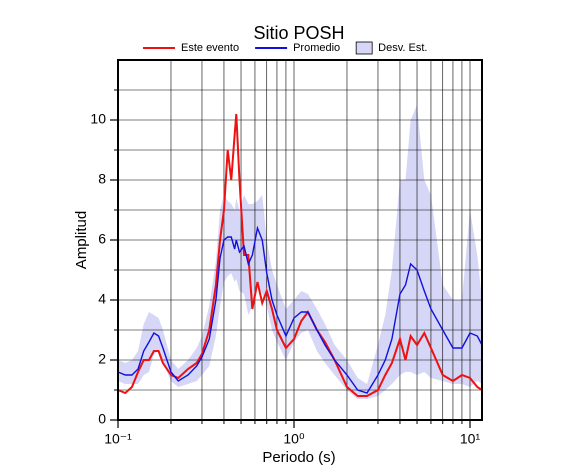 The image size is (586, 475). Describe the element at coordinates (102, 179) in the screenshot. I see `y-tick-label: 8` at that location.